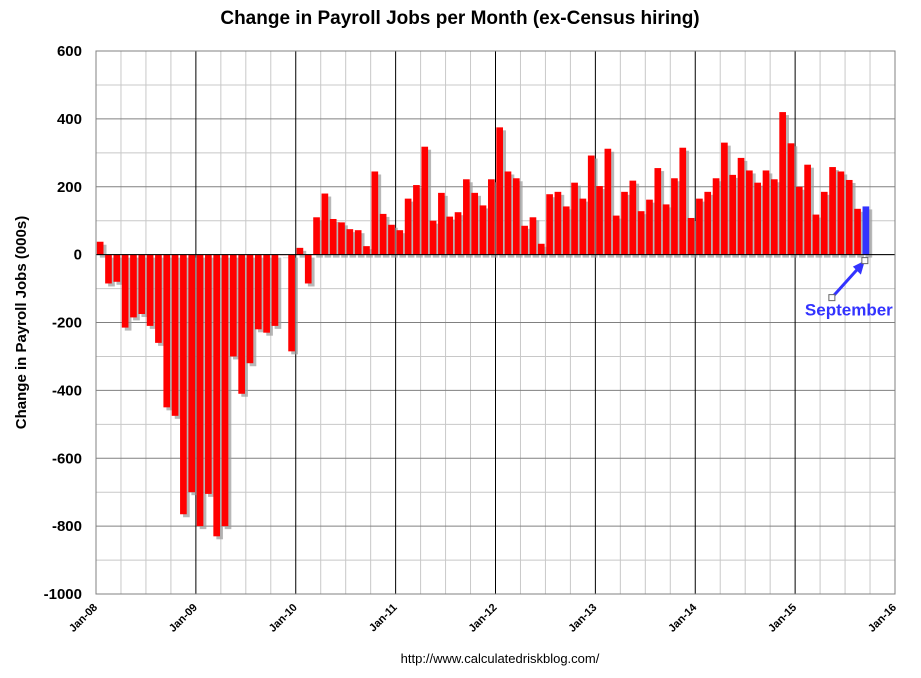 The height and width of the screenshot is (678, 921). Describe the element at coordinates (67, 526) in the screenshot. I see `y-tick-label: -800` at that location.